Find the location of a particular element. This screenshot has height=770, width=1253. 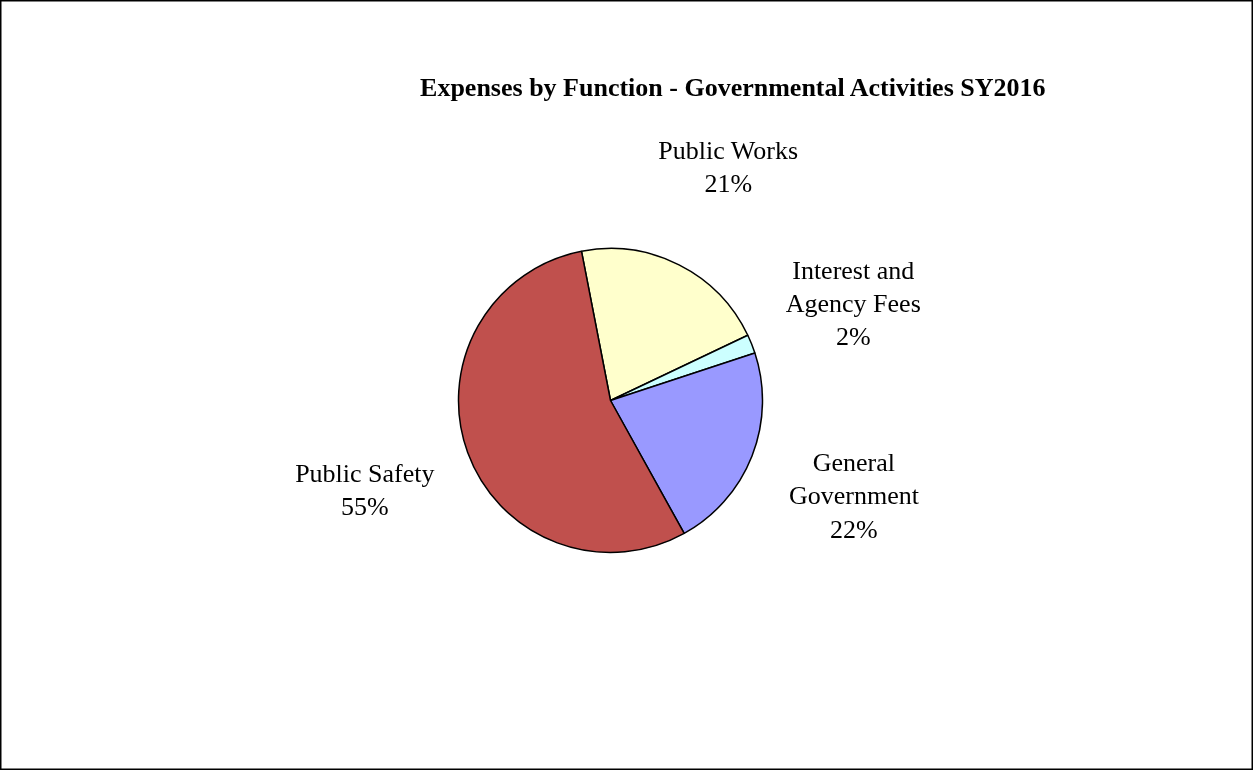

chart-title: Expenses by Function - Governmental Activities SY2016 is located at coordinates (733, 87).